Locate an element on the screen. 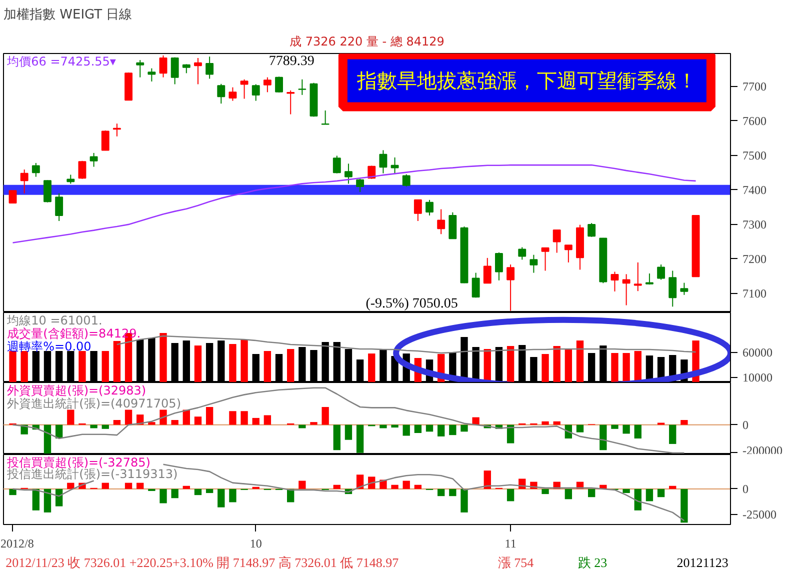  x-tick-label: 10 is located at coordinates (256, 543).